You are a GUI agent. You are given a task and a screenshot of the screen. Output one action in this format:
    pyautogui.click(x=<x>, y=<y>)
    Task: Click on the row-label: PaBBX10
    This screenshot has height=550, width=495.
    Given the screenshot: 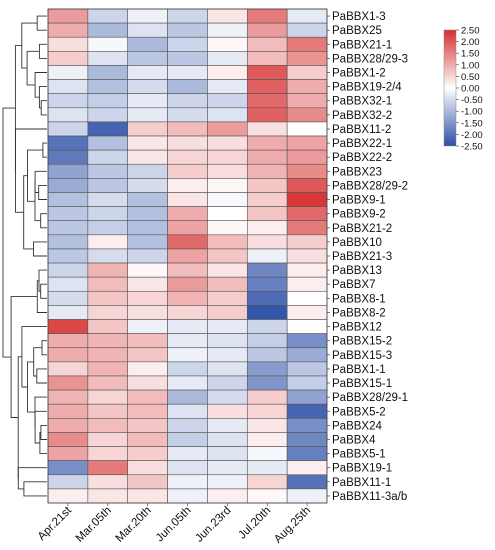 What is the action you would take?
    pyautogui.click(x=357, y=243)
    